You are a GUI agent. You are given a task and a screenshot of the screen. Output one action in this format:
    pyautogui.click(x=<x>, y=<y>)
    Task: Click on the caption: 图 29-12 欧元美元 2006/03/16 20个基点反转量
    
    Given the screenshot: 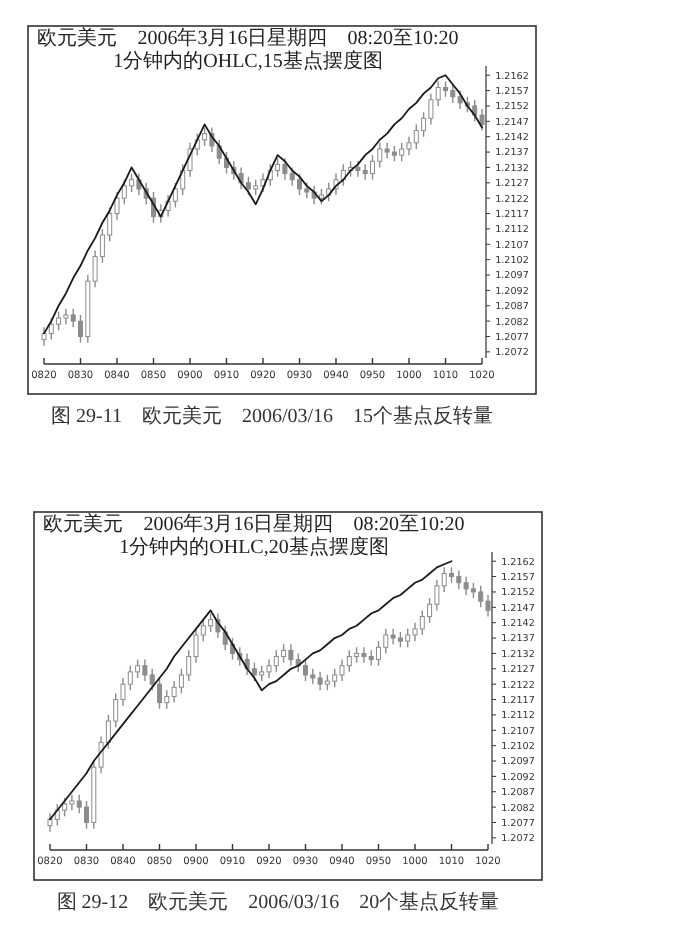 What is the action you would take?
    pyautogui.click(x=278, y=902)
    